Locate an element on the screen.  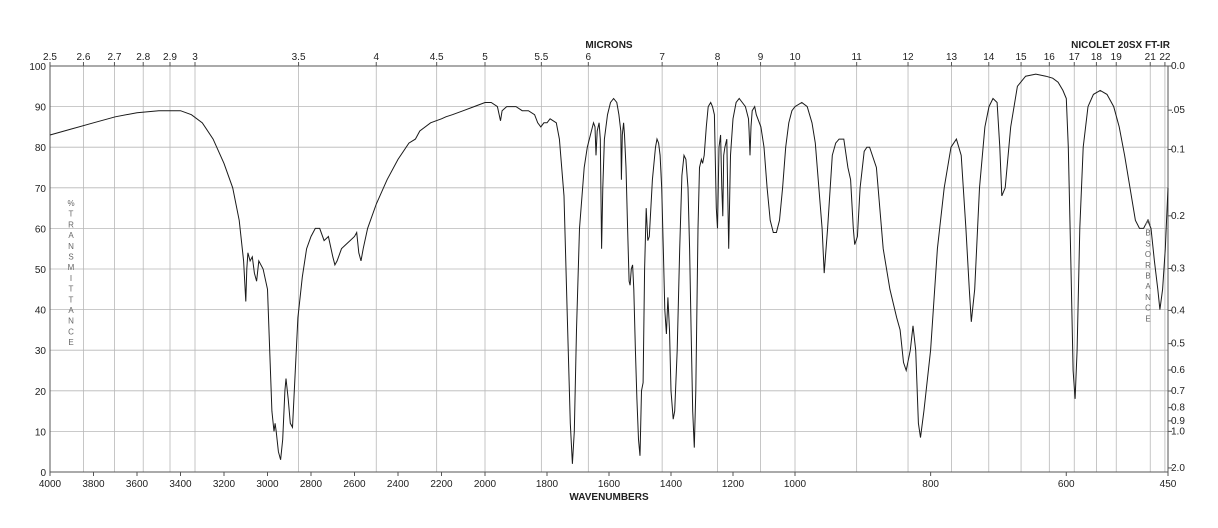
y-tick-label: 40 is located at coordinates (41, 311).